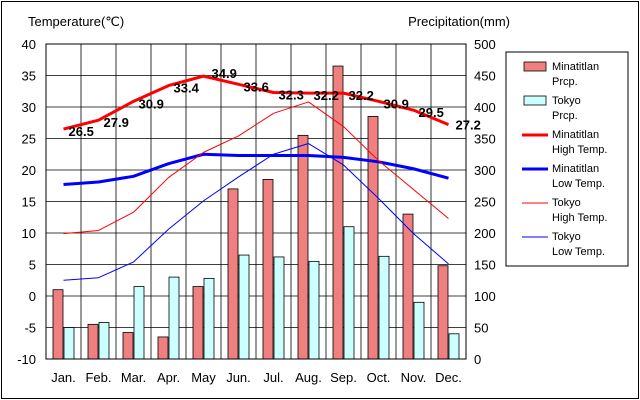 The height and width of the screenshot is (400, 640). I want to click on y-right-tick-label: 450, so click(485, 76).